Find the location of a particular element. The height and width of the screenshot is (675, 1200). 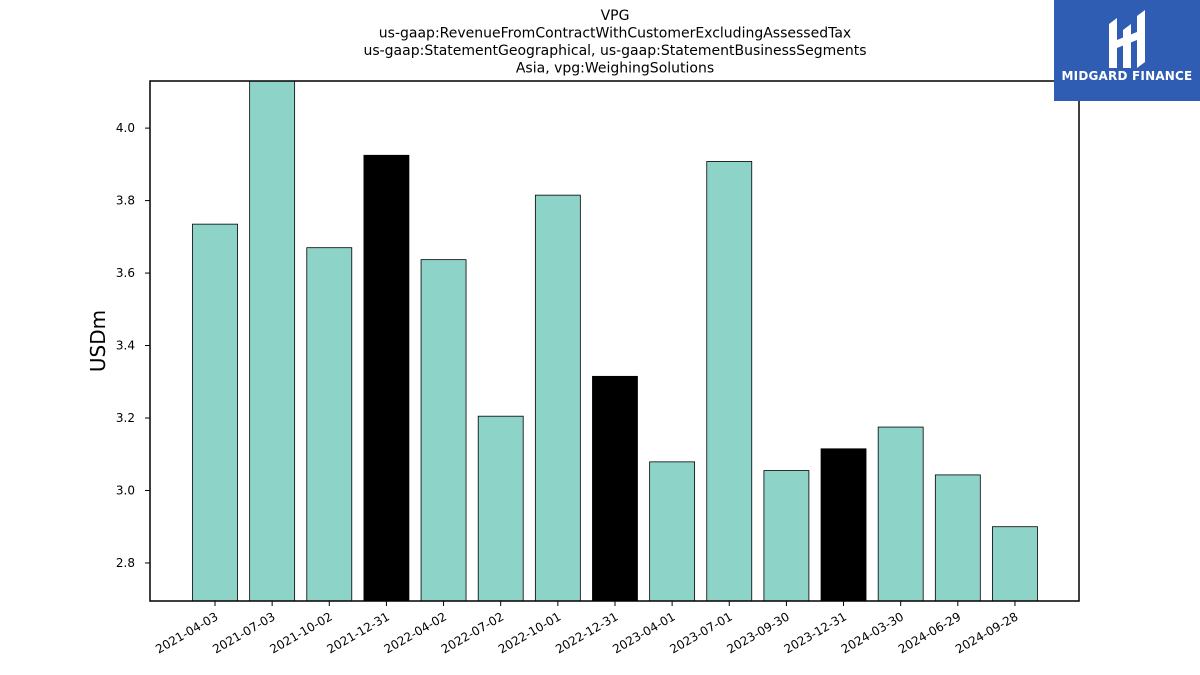

x-tick-label: 2024-09-28 is located at coordinates (986, 632).